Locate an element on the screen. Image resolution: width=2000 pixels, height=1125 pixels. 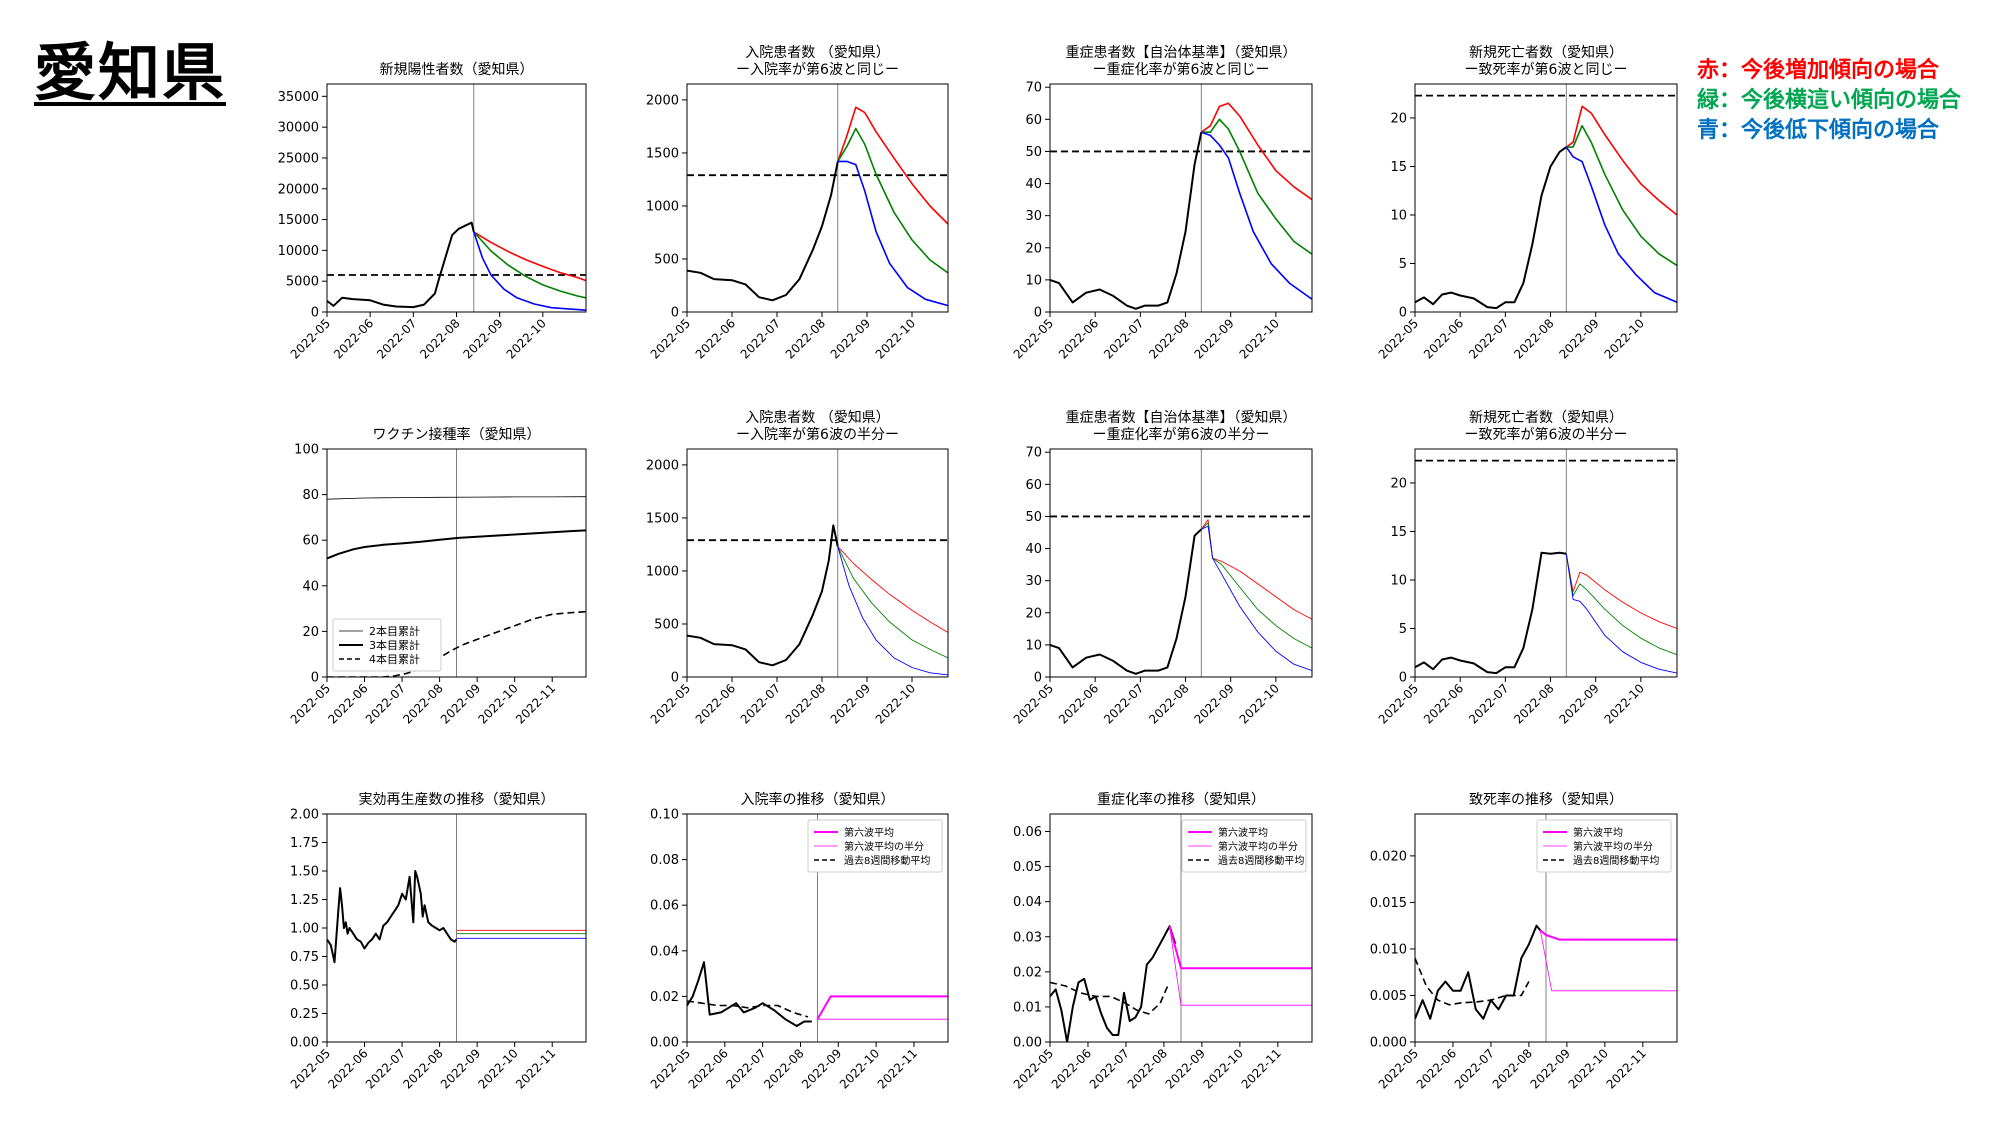
y-tick-label: 50 is located at coordinates (1033, 517).